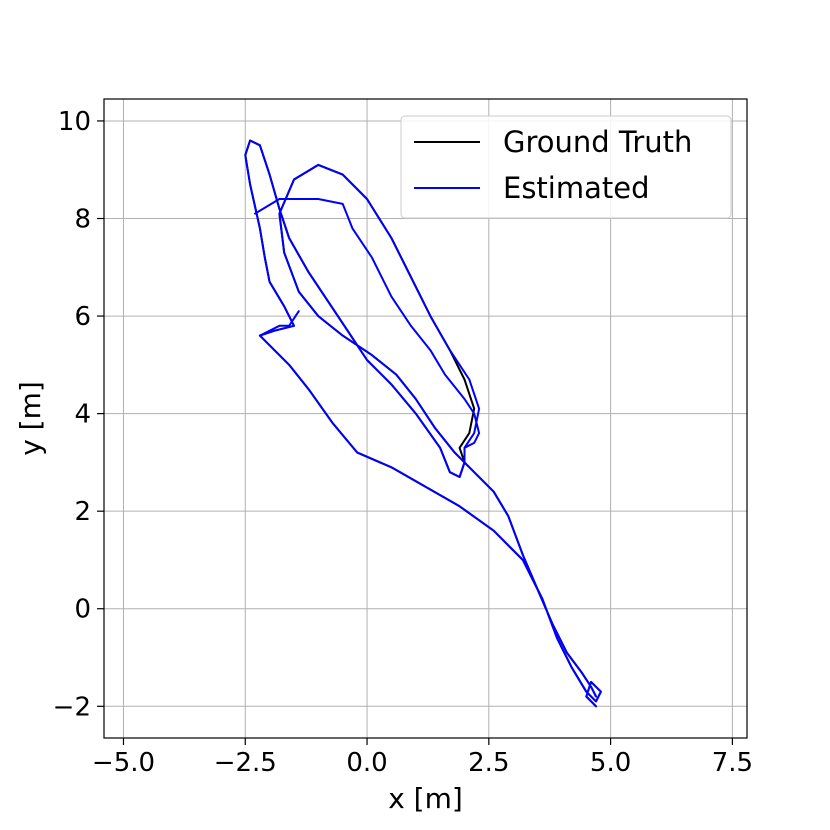 Image resolution: width=830 pixels, height=830 pixels. What do you see at coordinates (82, 220) in the screenshot?
I see `y-tick-label: 8` at bounding box center [82, 220].